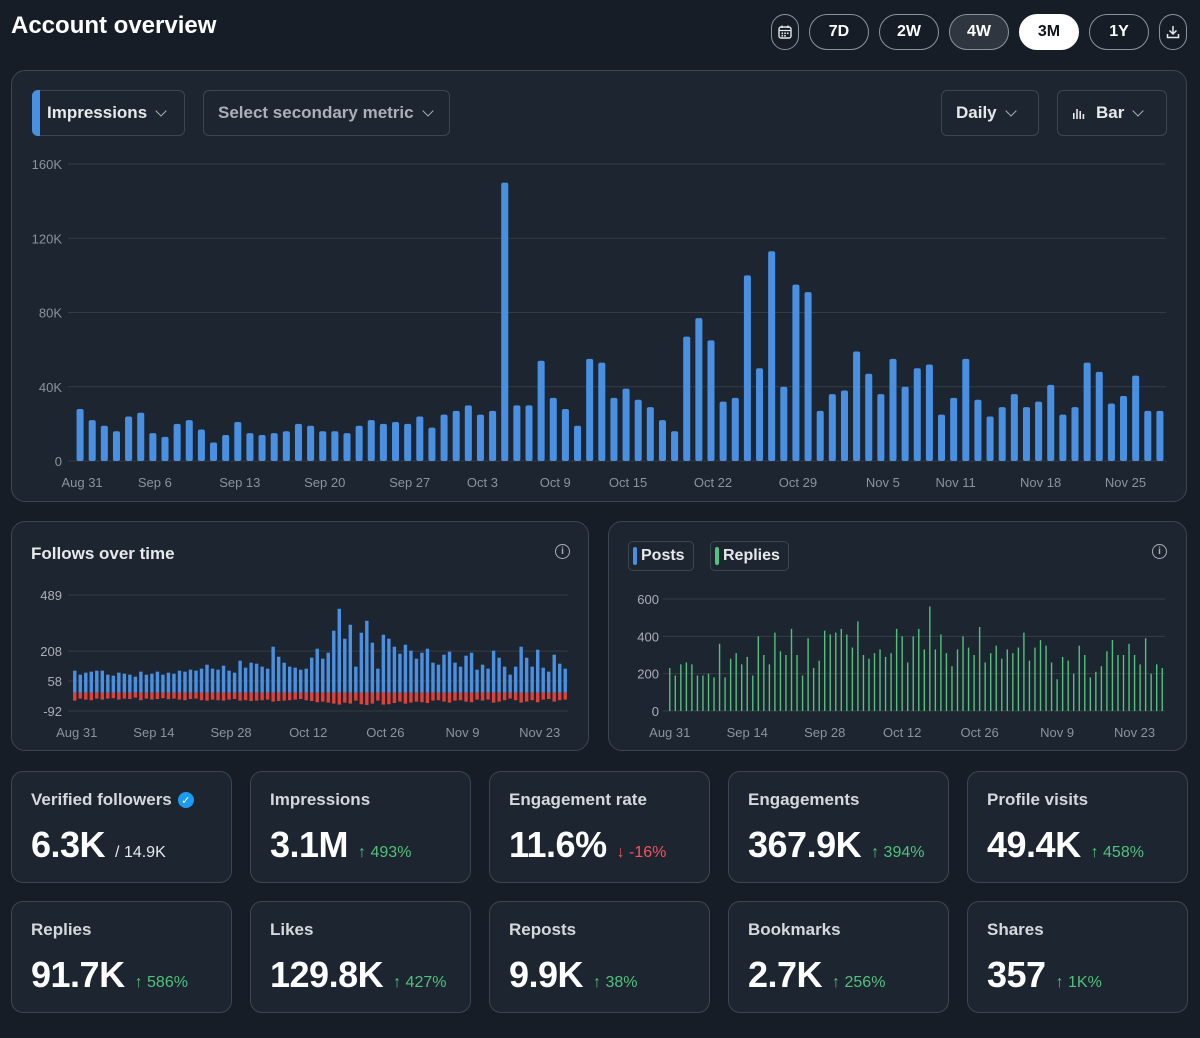  I want to click on range-3m-button: 3M, so click(1049, 32).